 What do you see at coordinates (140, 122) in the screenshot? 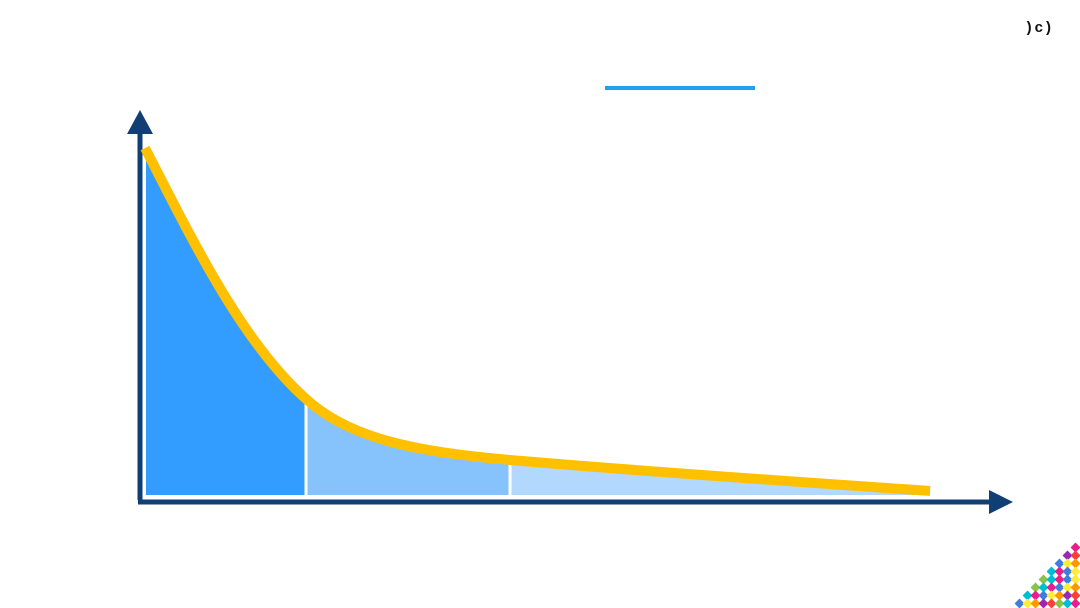
I see `arrow-up-icon` at bounding box center [140, 122].